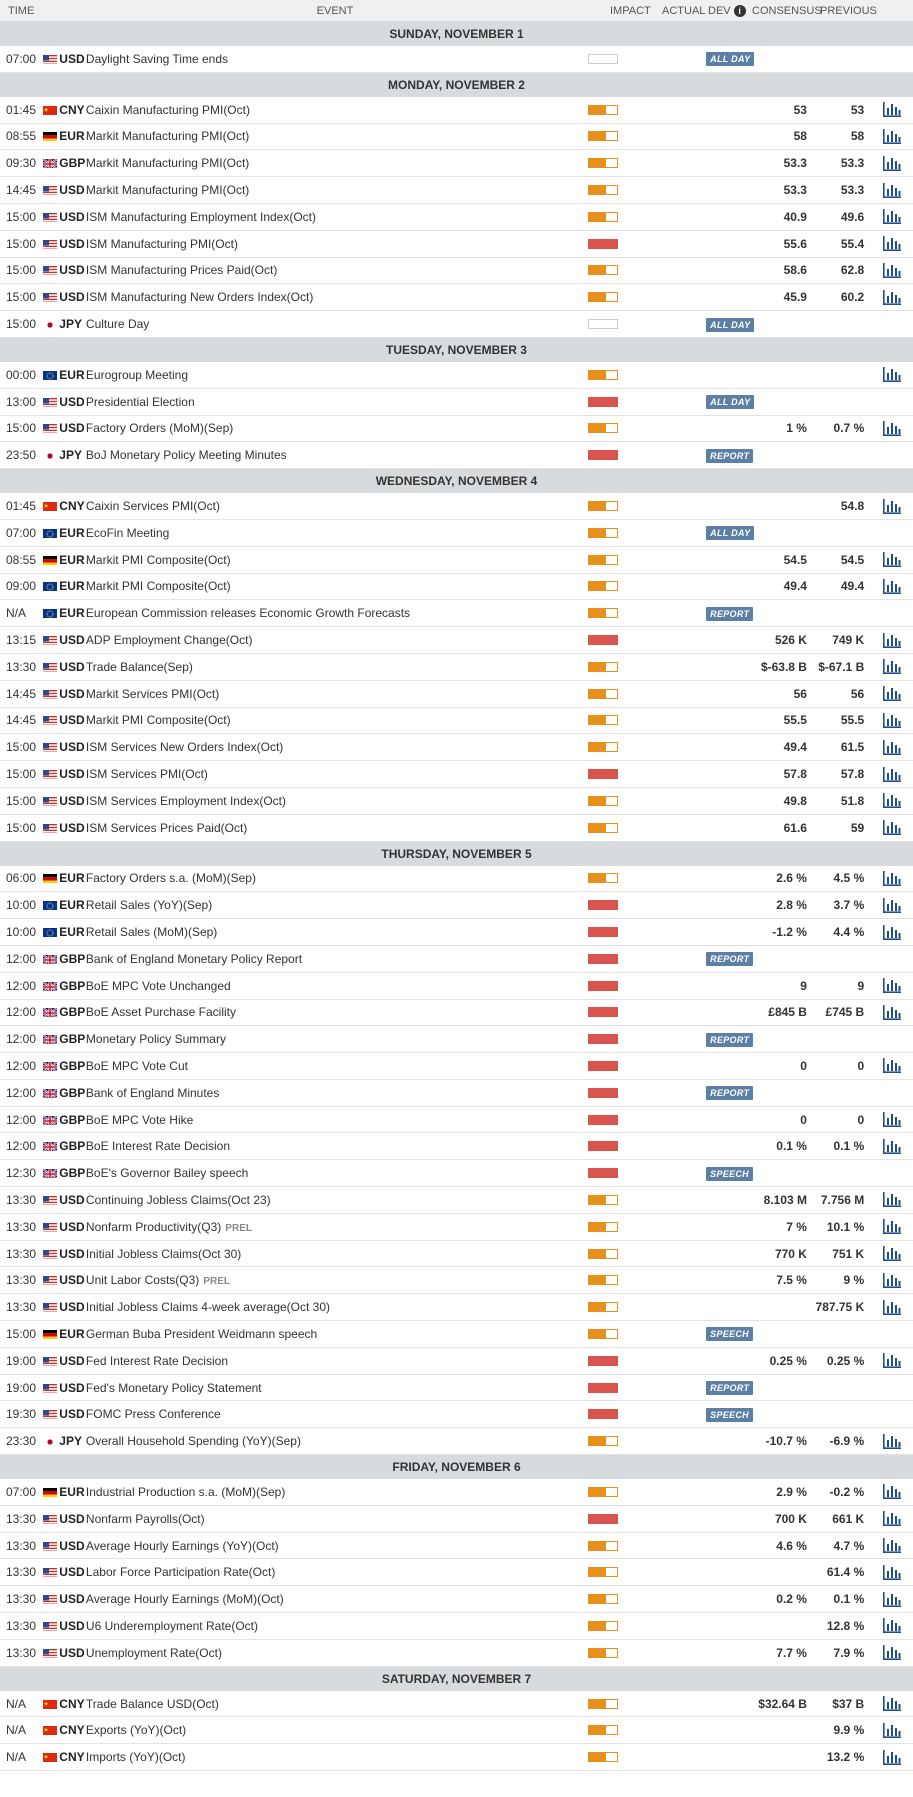 Image resolution: width=913 pixels, height=1797 pixels. I want to click on event-row: 12:00 GBP BoE MPC Vote Unchanged 9 9, so click(456, 986).